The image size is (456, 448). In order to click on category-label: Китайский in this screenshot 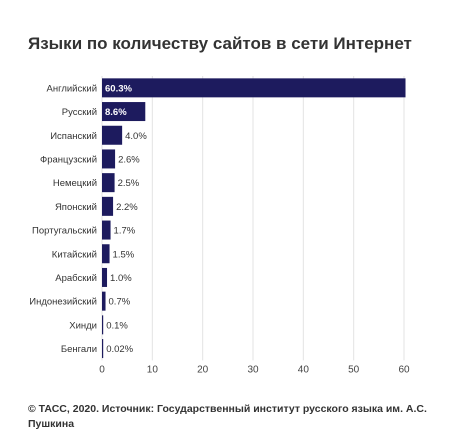, I will do `click(74, 254)`.